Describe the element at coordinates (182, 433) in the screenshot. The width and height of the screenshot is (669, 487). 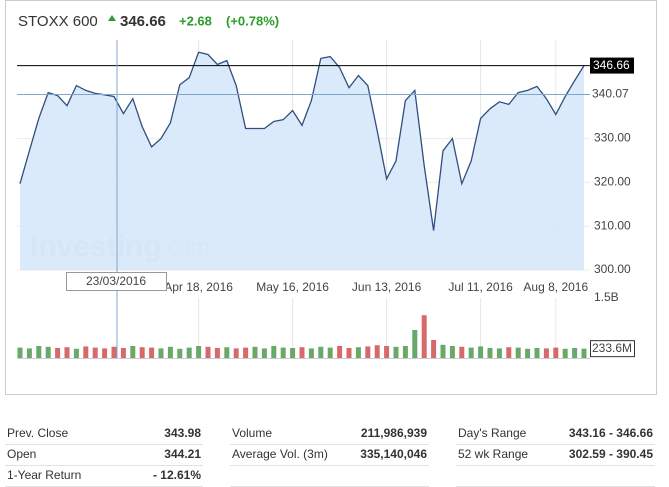
I see `stat-value: 343.98` at that location.